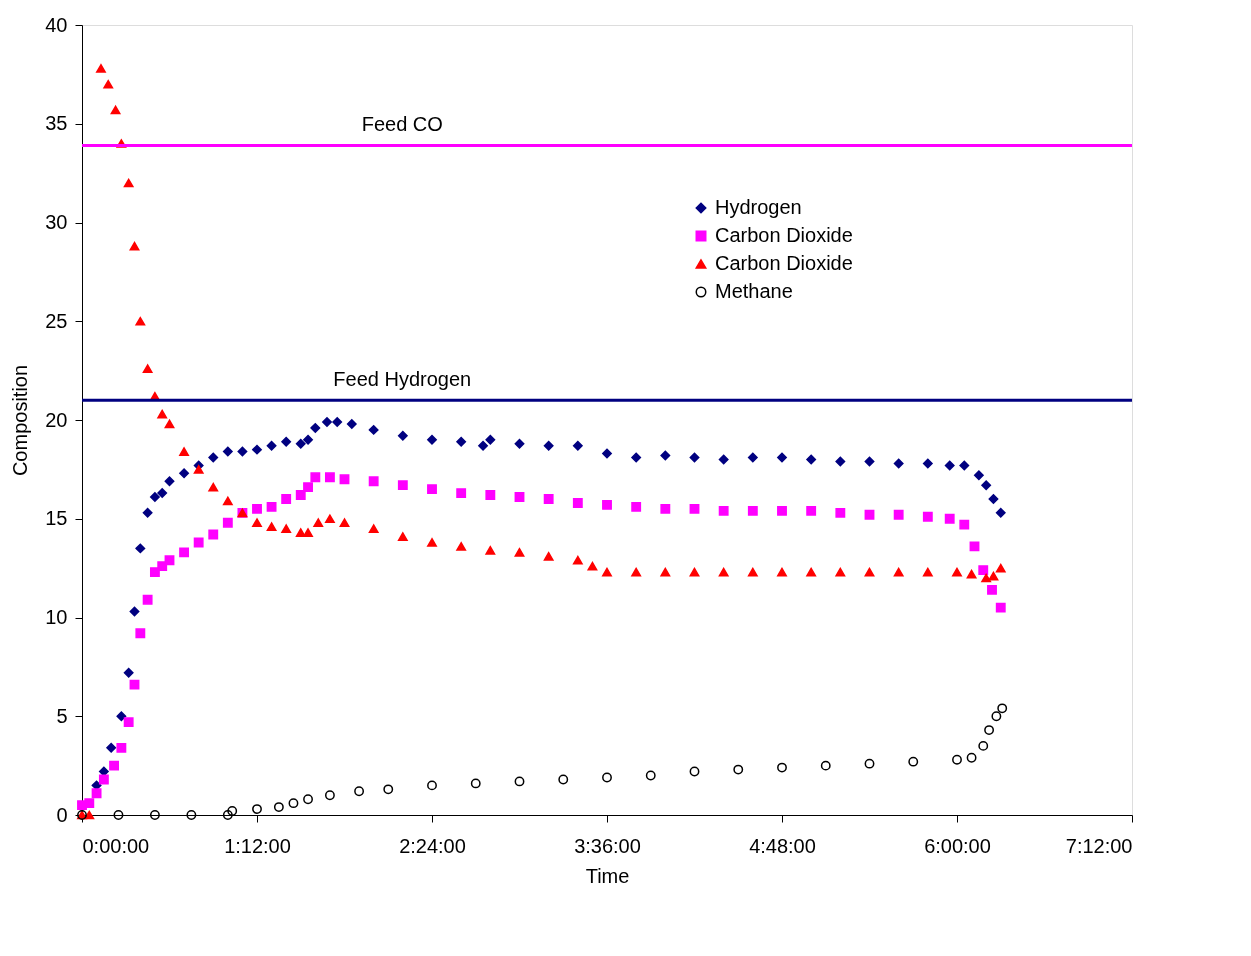 The width and height of the screenshot is (1251, 956). What do you see at coordinates (758, 207) in the screenshot?
I see `legend-label: Hydrogen` at bounding box center [758, 207].